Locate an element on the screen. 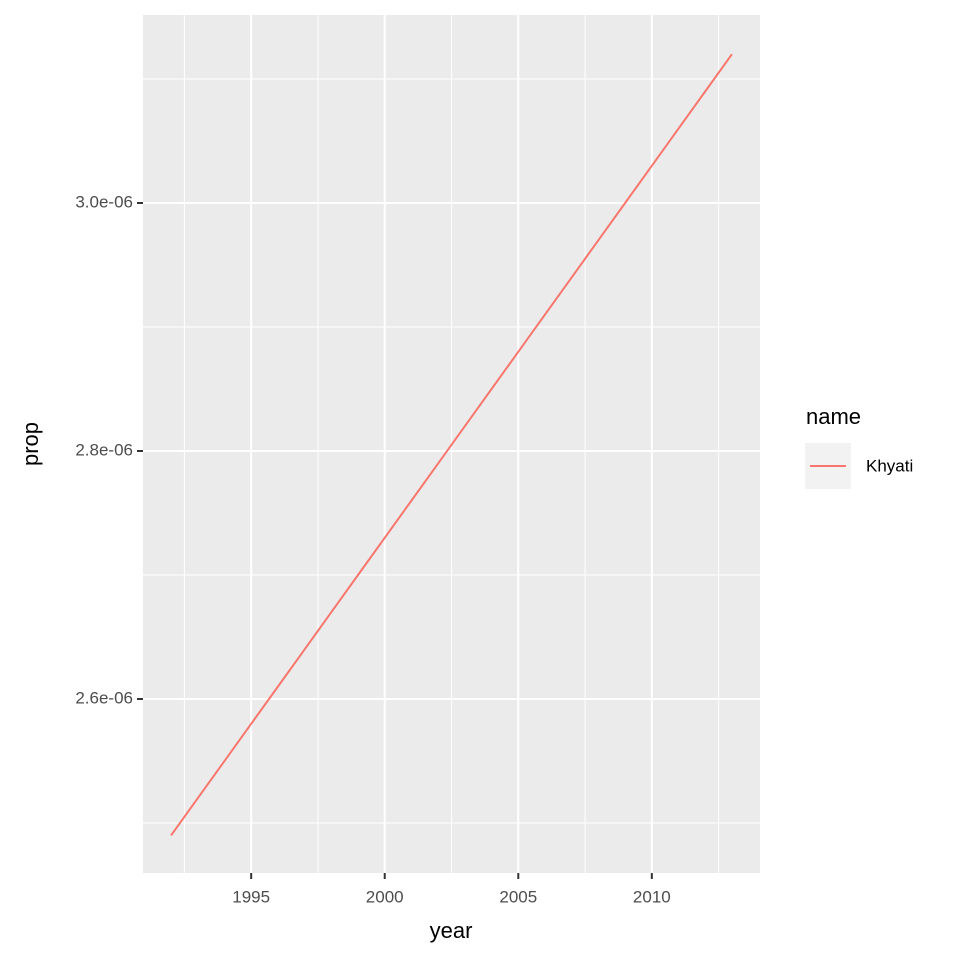 Image resolution: width=960 pixels, height=960 pixels. x-tick-label: 1995 is located at coordinates (251, 896).